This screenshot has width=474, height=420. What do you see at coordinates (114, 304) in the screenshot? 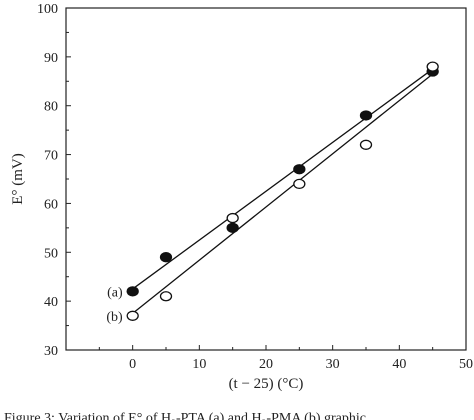
I see `series-labels: (a) (b)` at bounding box center [114, 304].